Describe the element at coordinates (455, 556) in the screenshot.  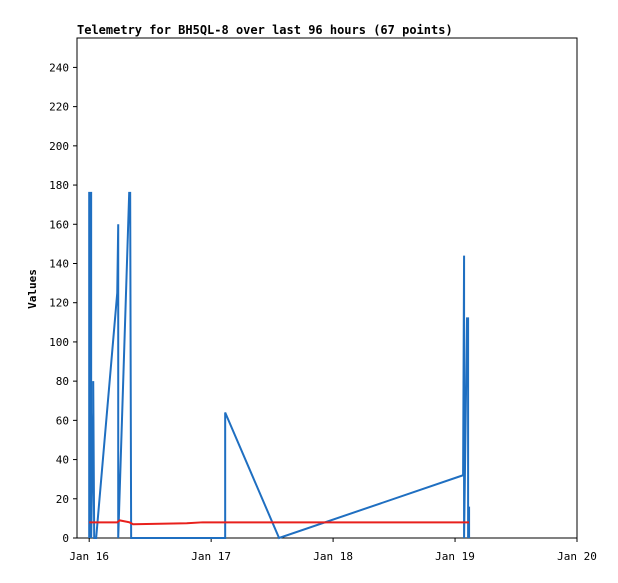
I see `x-tick-label: Jan 19` at that location.